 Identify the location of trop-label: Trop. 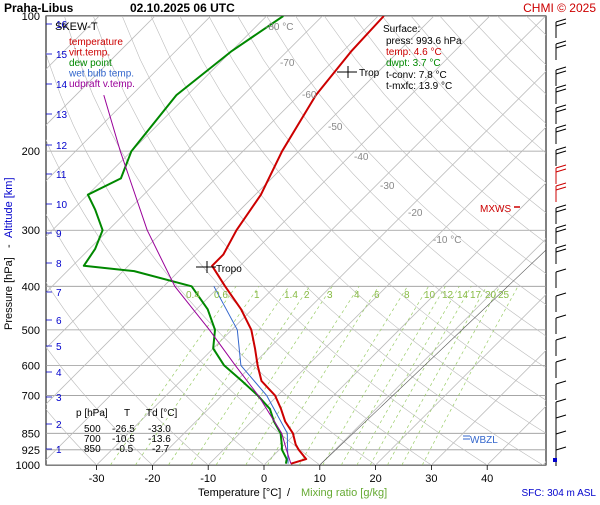
(369, 73).